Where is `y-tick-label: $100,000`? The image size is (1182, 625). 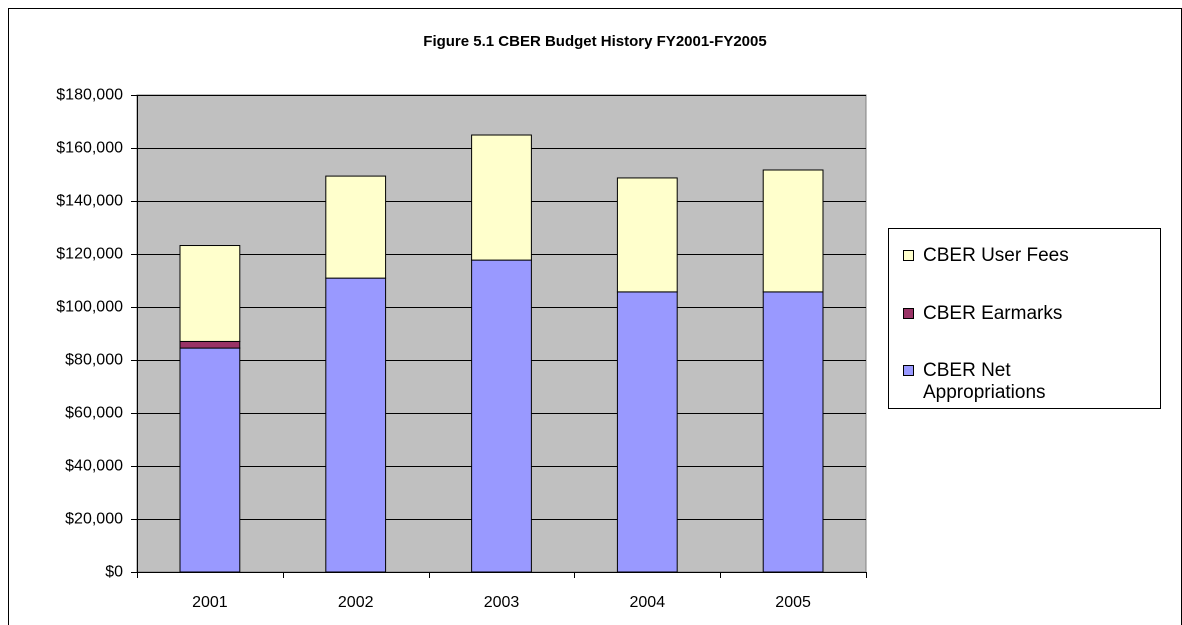
y-tick-label: $100,000 is located at coordinates (89, 307).